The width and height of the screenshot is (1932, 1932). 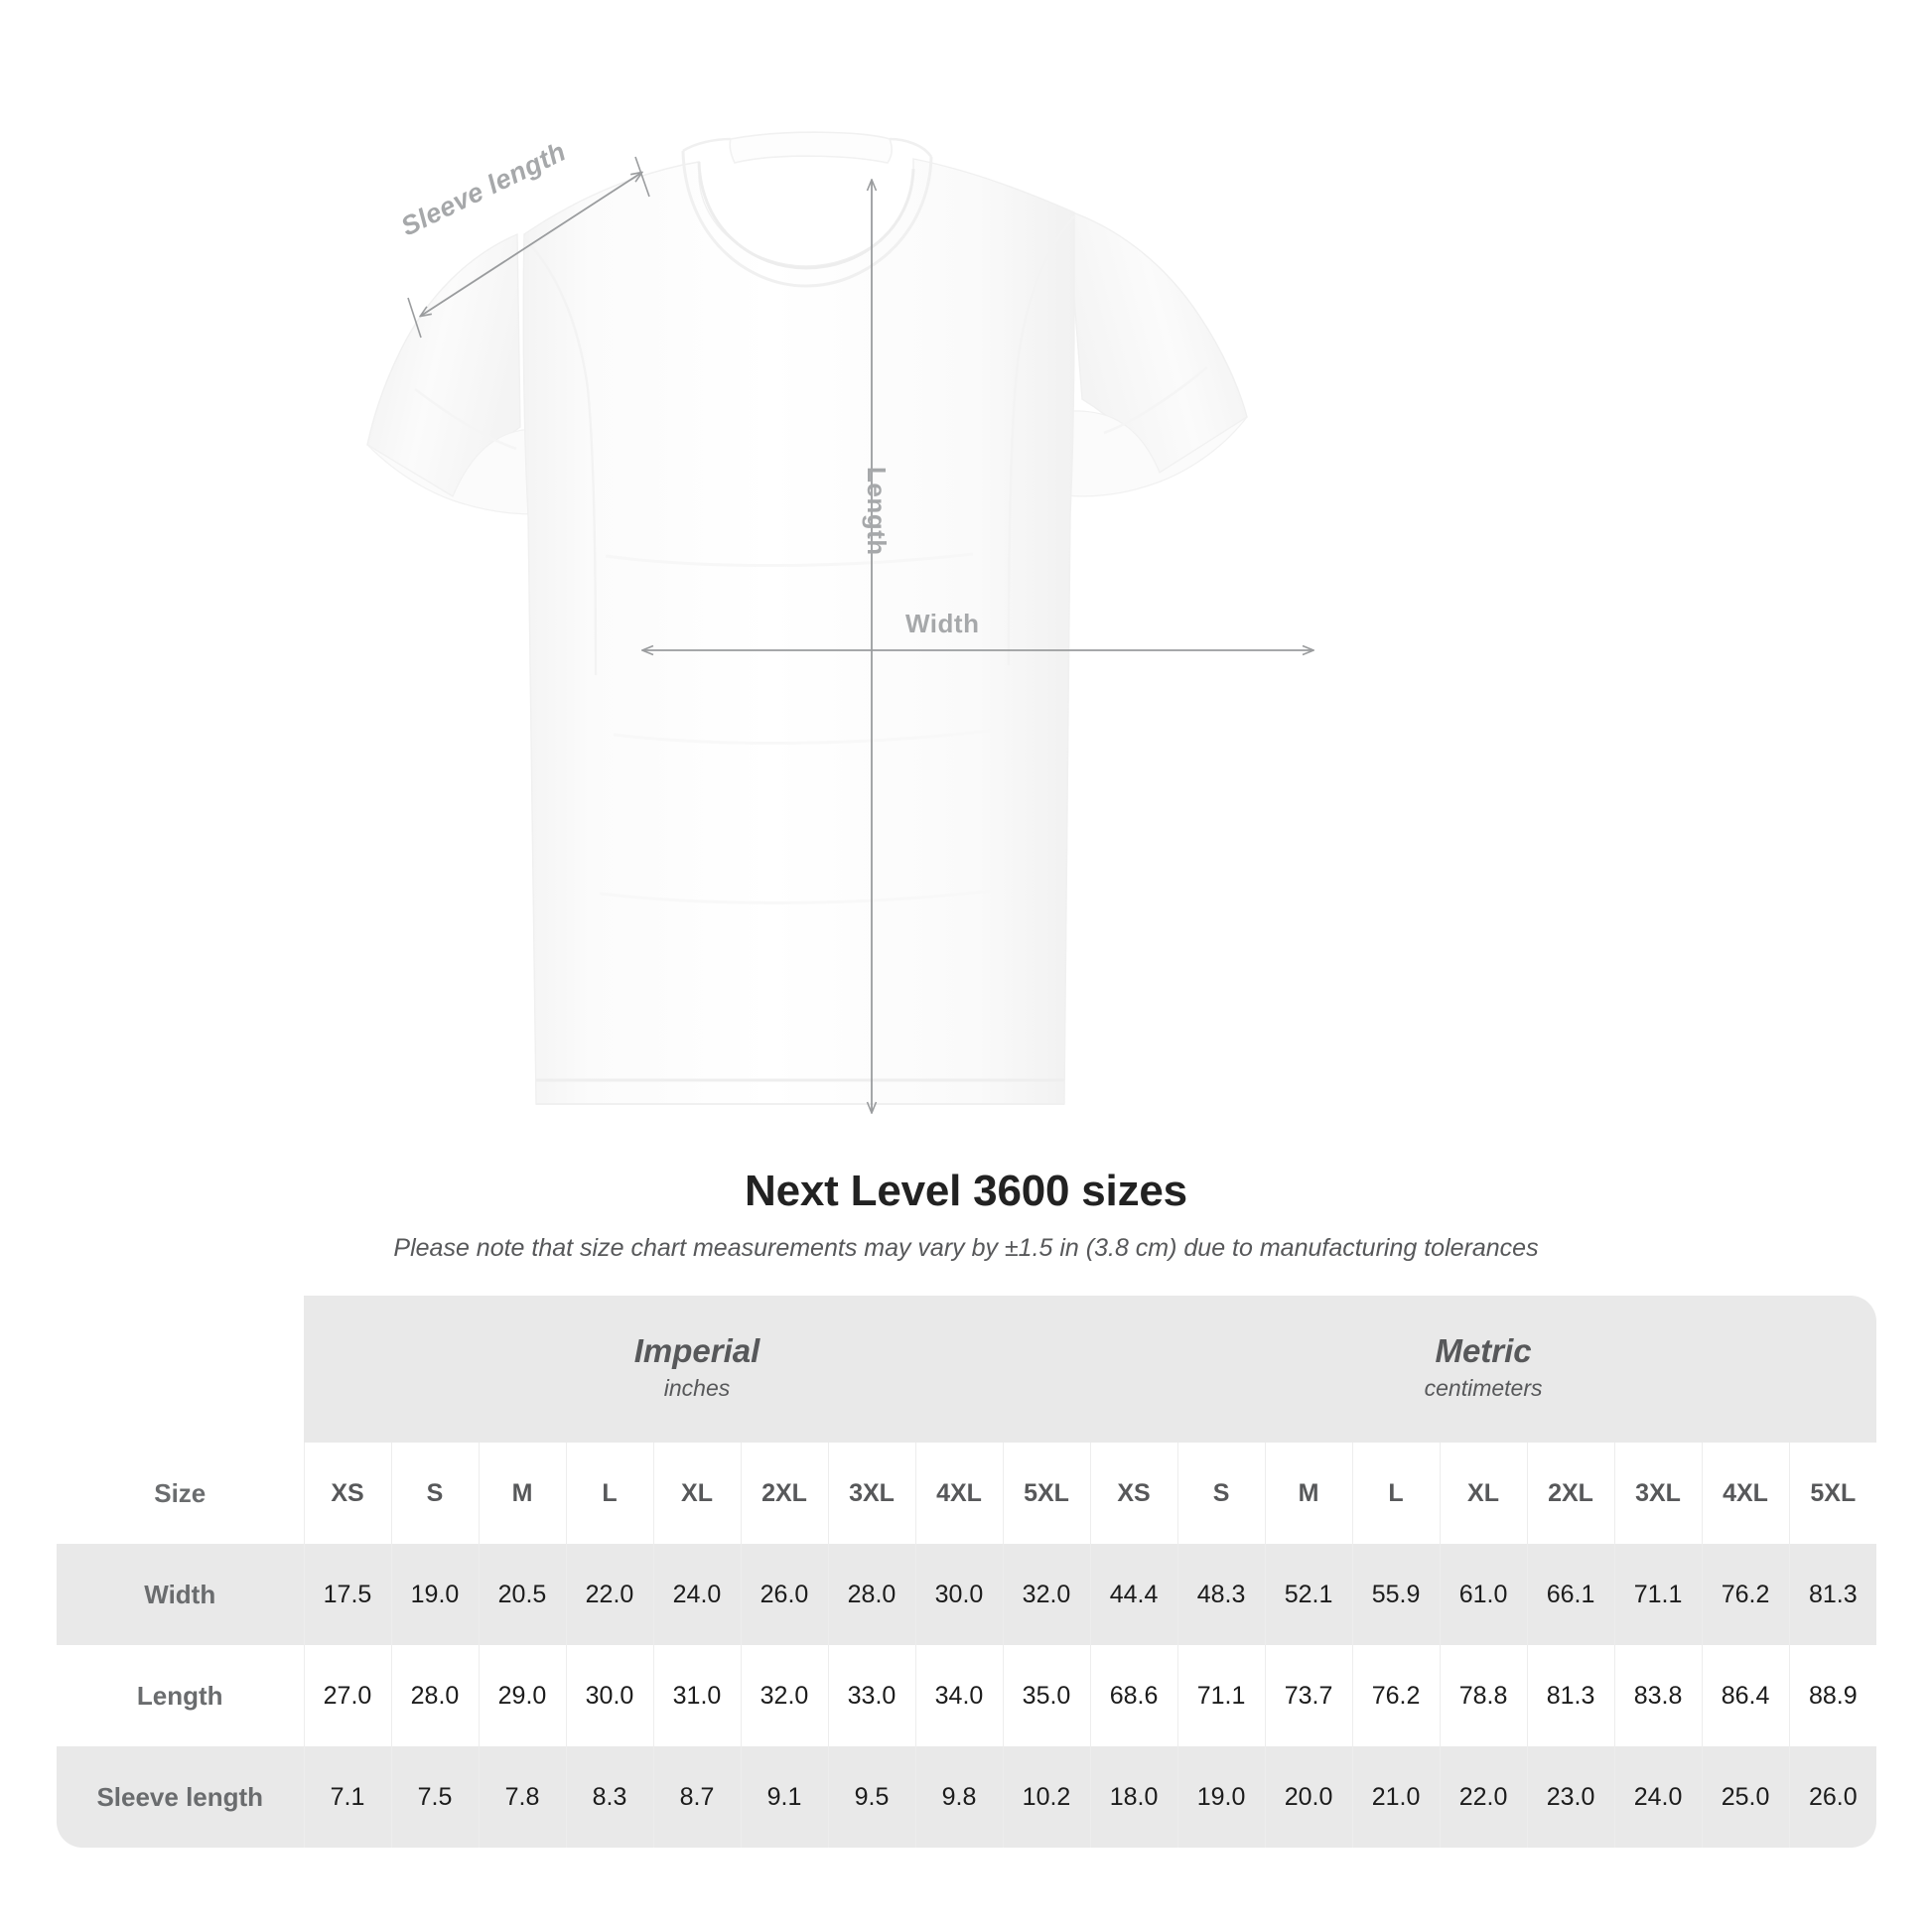 What do you see at coordinates (180, 1695) in the screenshot?
I see `row-label-length: Length` at bounding box center [180, 1695].